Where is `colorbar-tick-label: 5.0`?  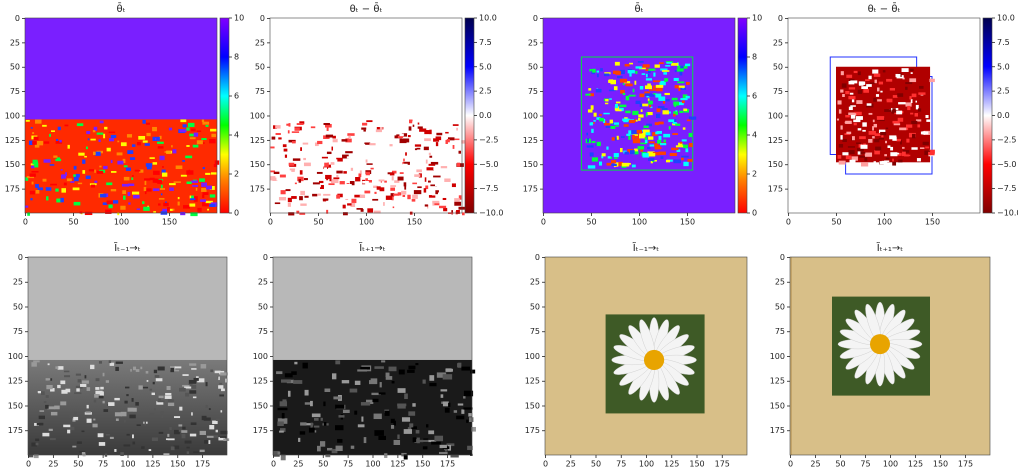 colorbar-tick-label: 5.0 is located at coordinates (1003, 66).